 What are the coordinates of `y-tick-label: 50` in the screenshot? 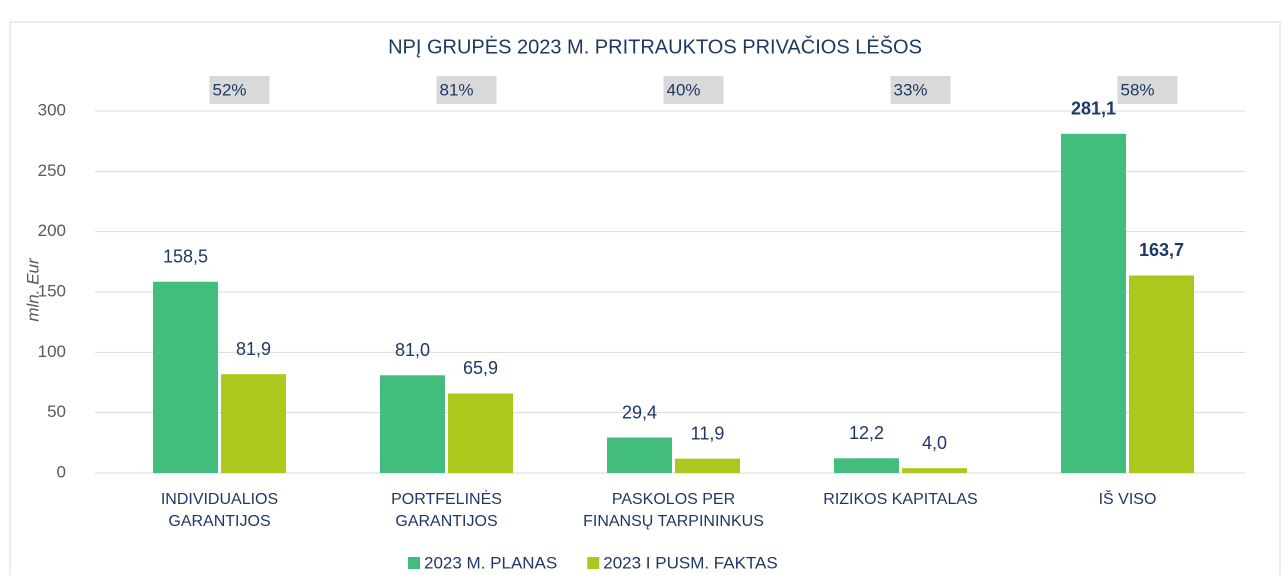 It's located at (56, 411).